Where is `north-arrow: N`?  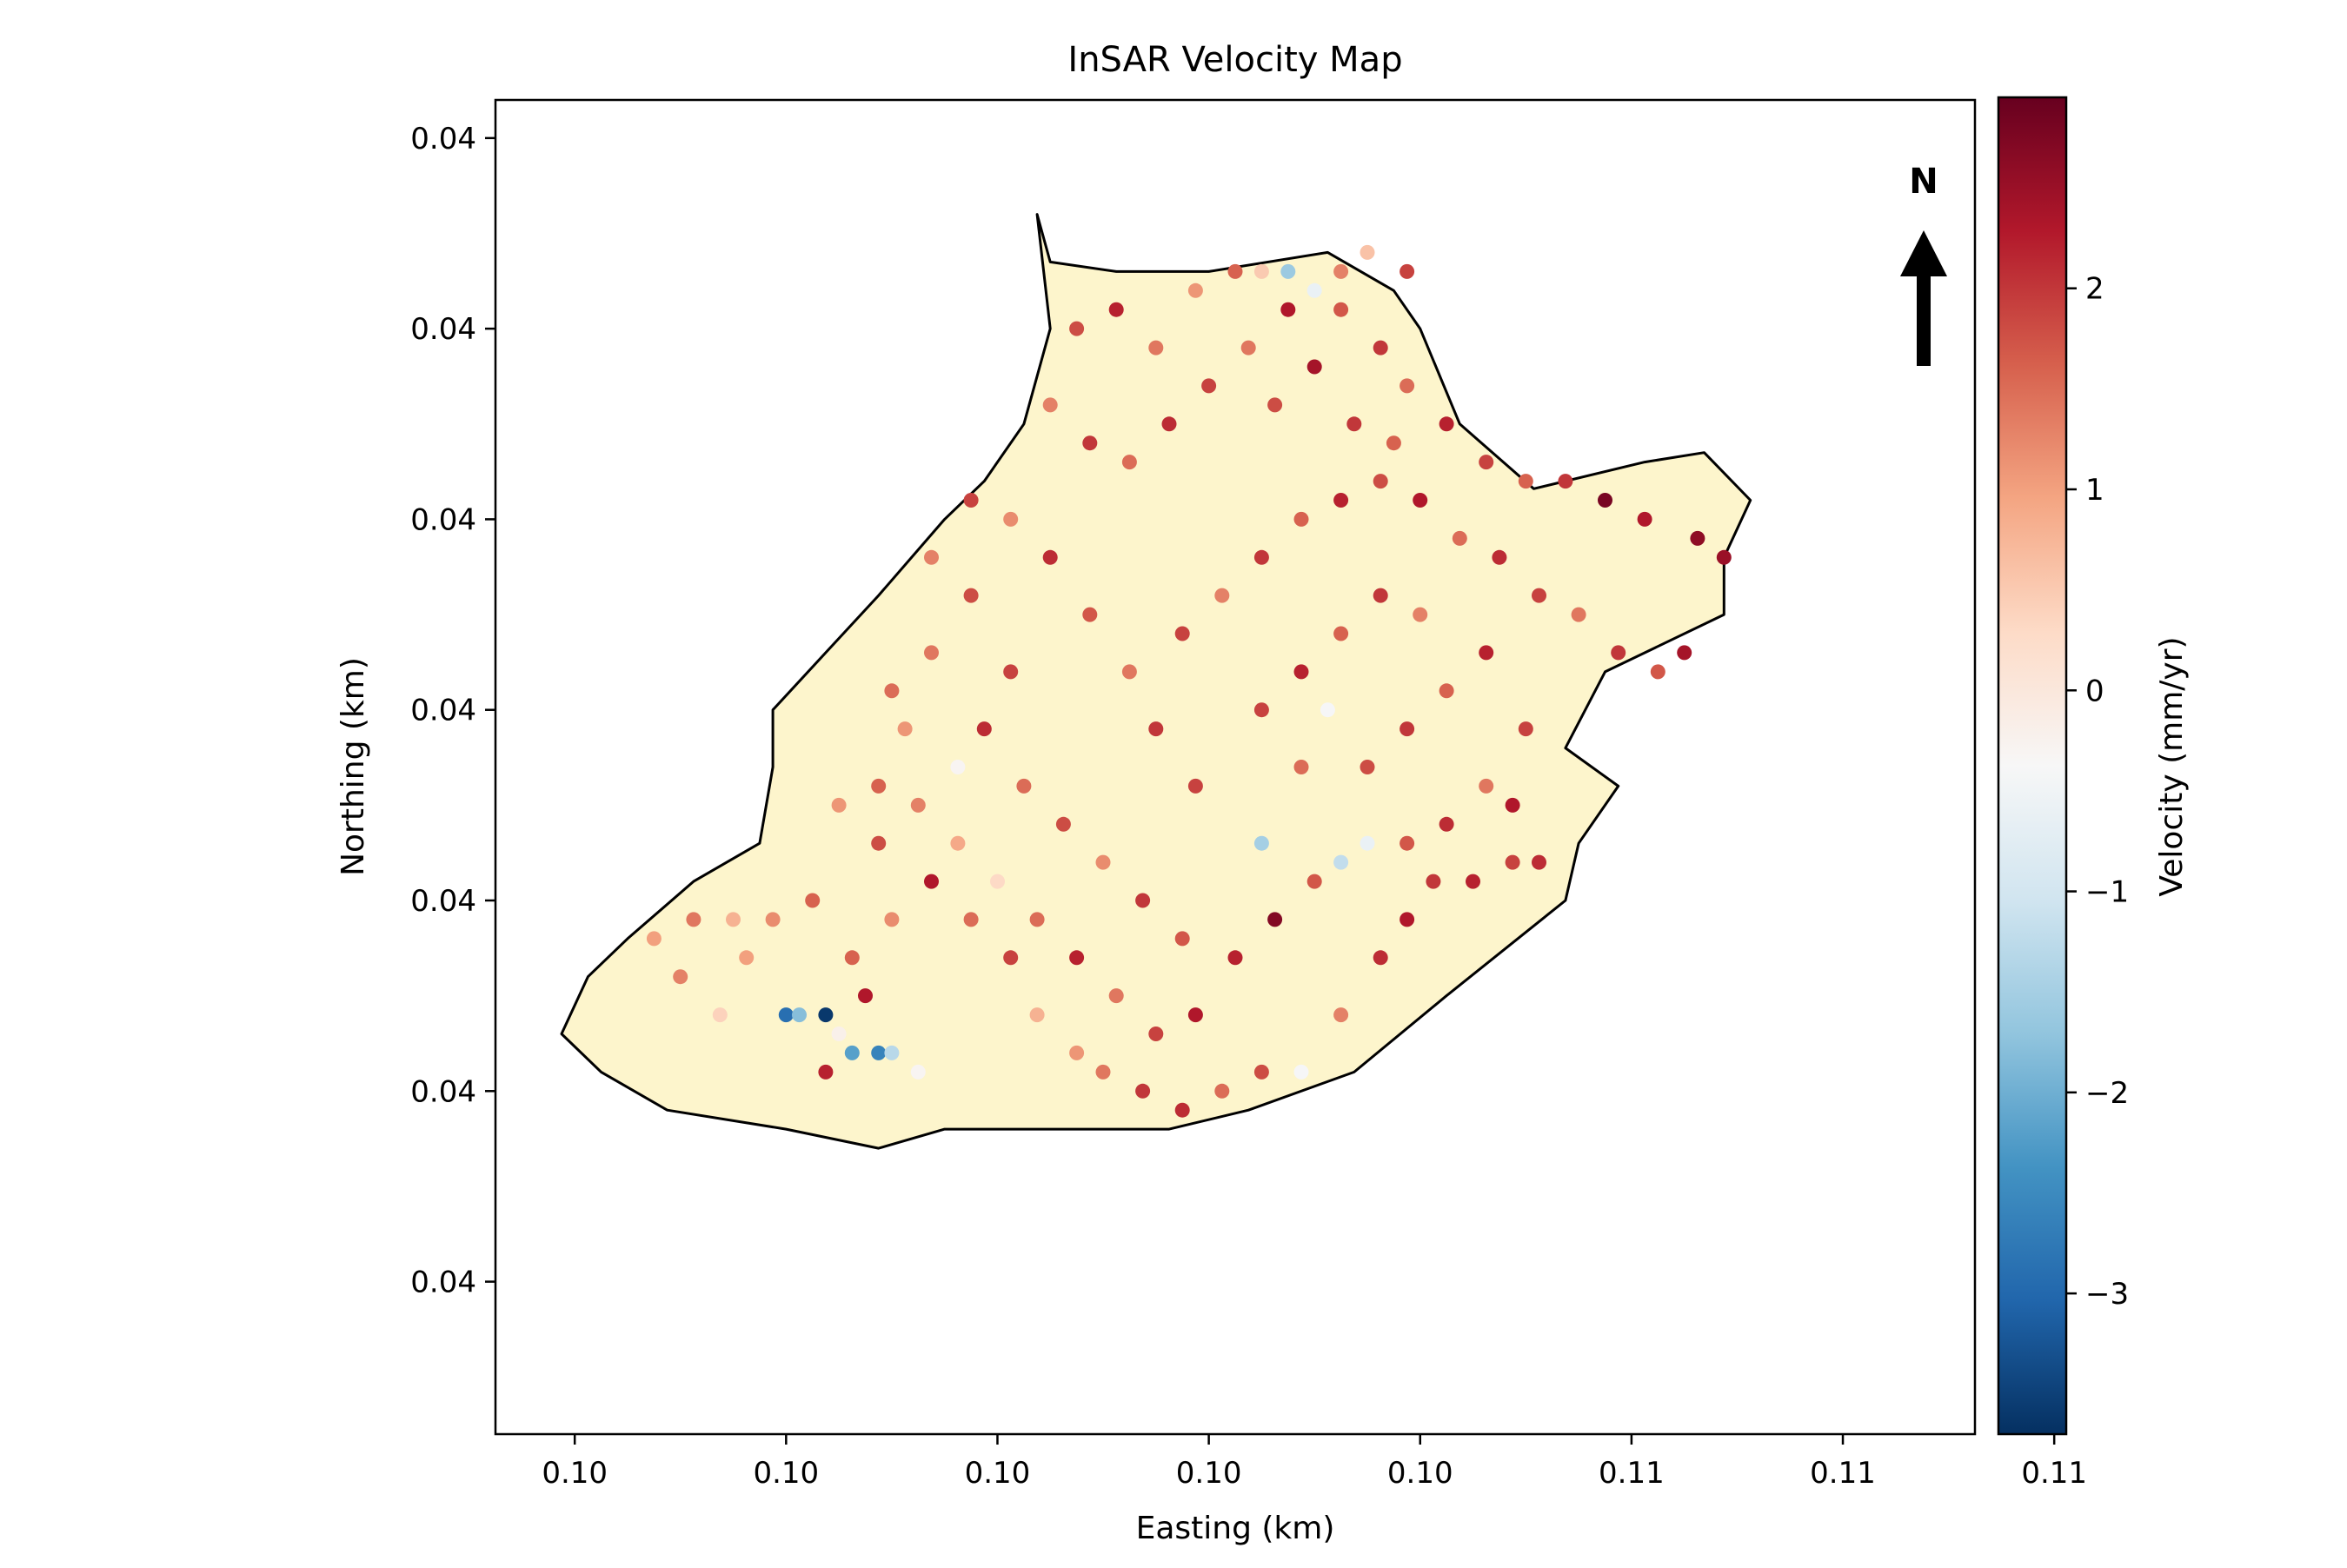
north-arrow: N is located at coordinates (1923, 264).